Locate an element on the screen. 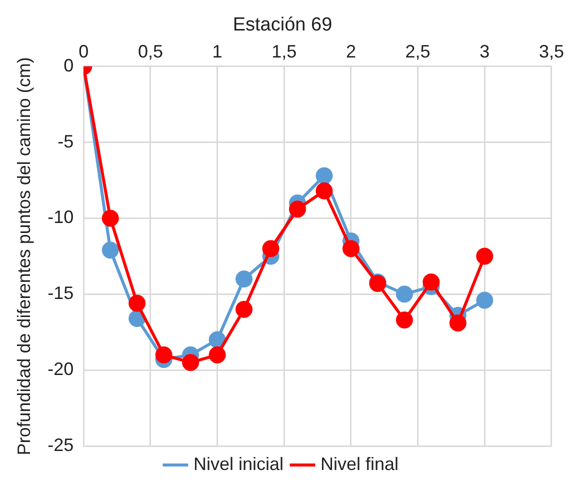 This screenshot has height=496, width=575. y-tick-label: -25 is located at coordinates (61, 444).